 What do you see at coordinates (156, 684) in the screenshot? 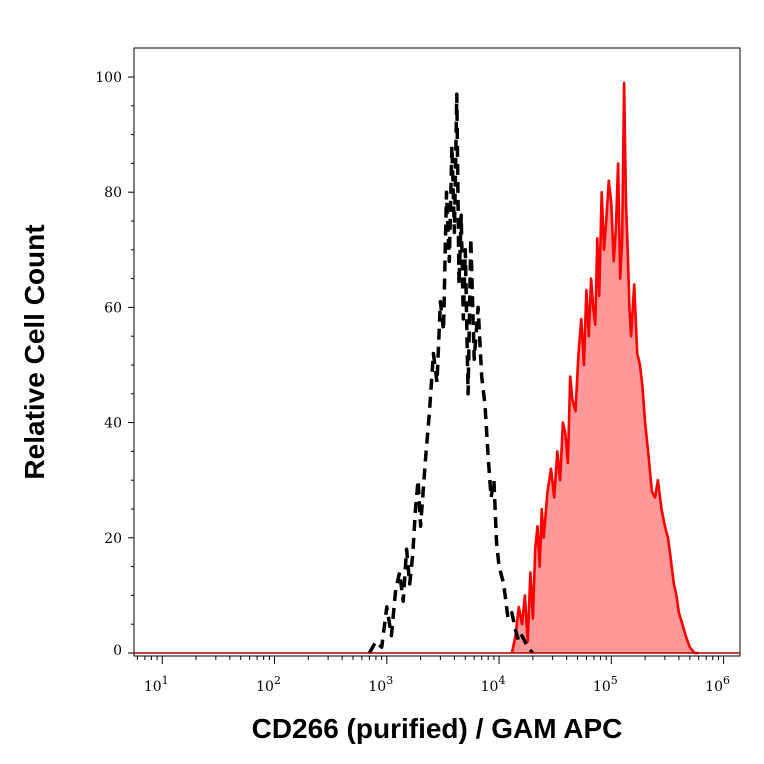
I see `x-tick-label: 10¹` at bounding box center [156, 684].